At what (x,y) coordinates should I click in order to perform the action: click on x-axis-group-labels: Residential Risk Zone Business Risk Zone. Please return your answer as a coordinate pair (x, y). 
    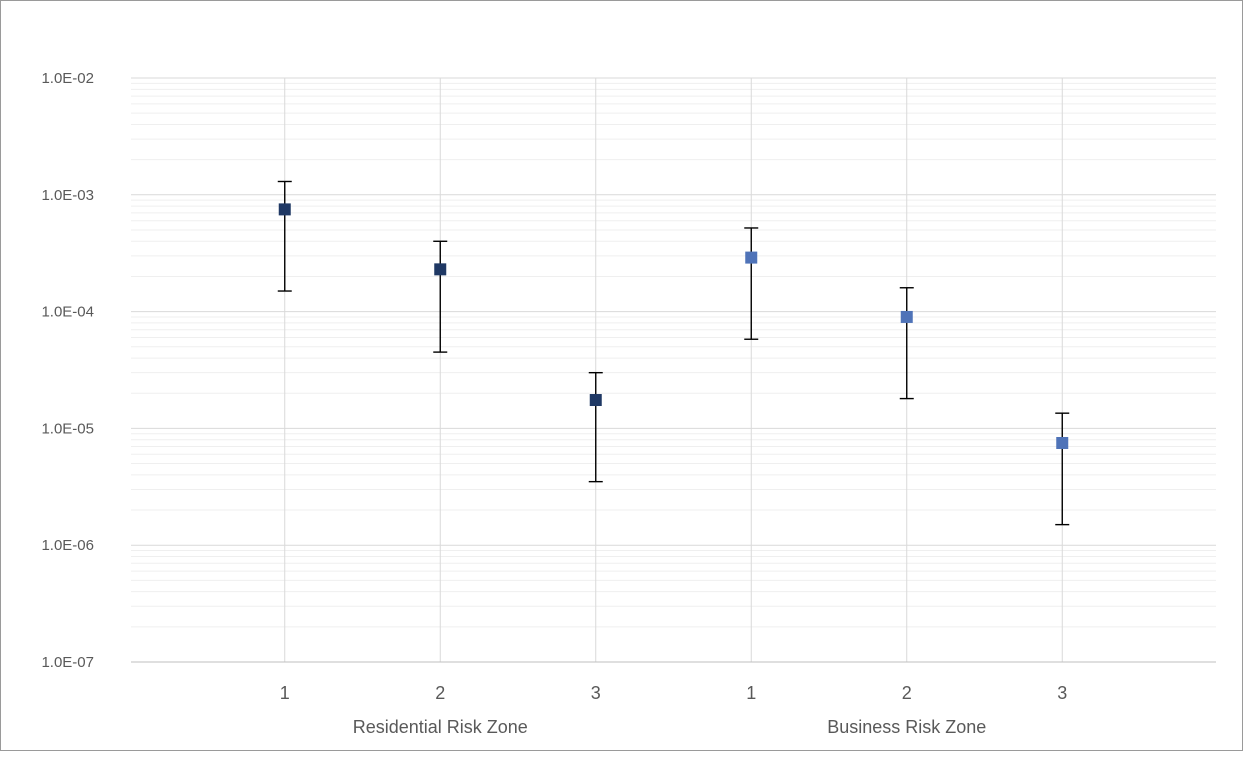
    Looking at the image, I should click on (670, 727).